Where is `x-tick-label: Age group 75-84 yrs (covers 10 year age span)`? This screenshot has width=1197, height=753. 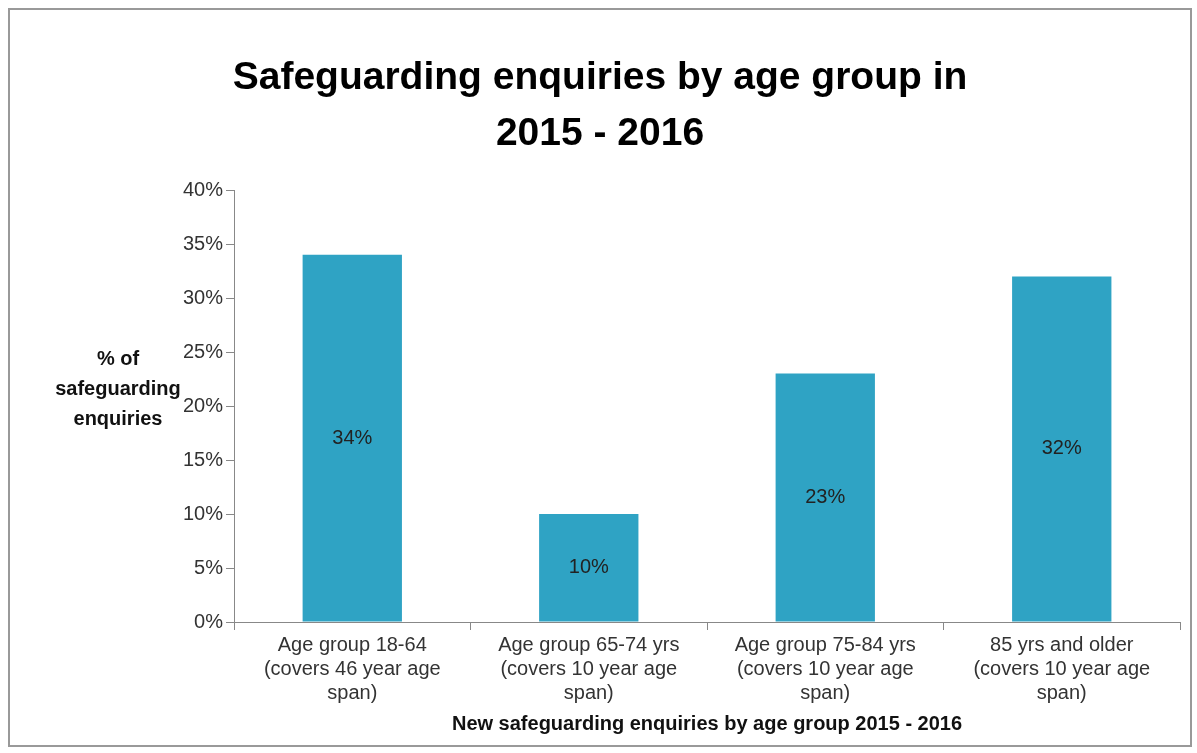
x-tick-label: Age group 75-84 yrs (covers 10 year age span) is located at coordinates (825, 667).